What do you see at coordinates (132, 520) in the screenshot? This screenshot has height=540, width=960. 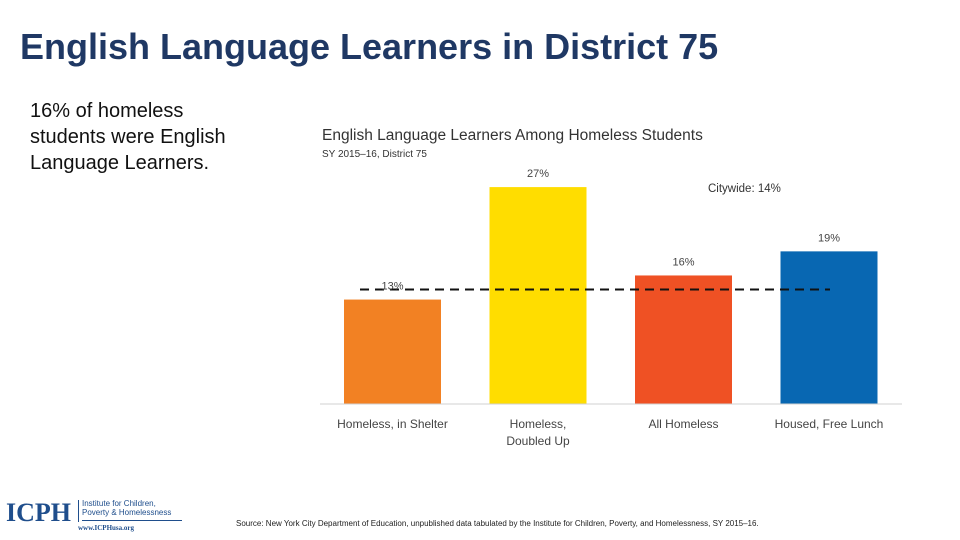 I see `logo-underline` at bounding box center [132, 520].